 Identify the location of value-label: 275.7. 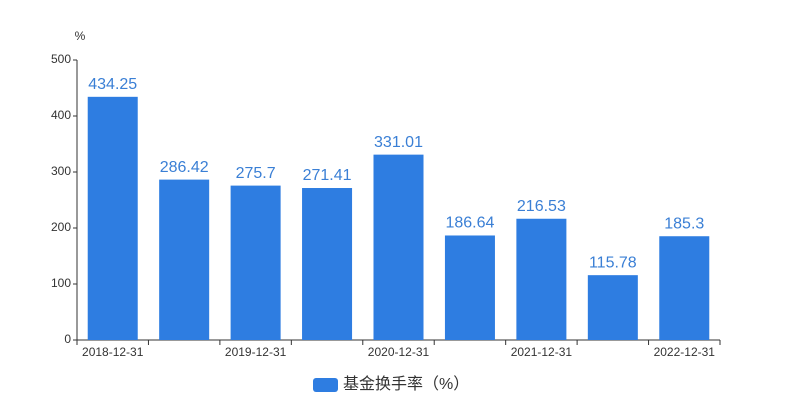
(256, 173).